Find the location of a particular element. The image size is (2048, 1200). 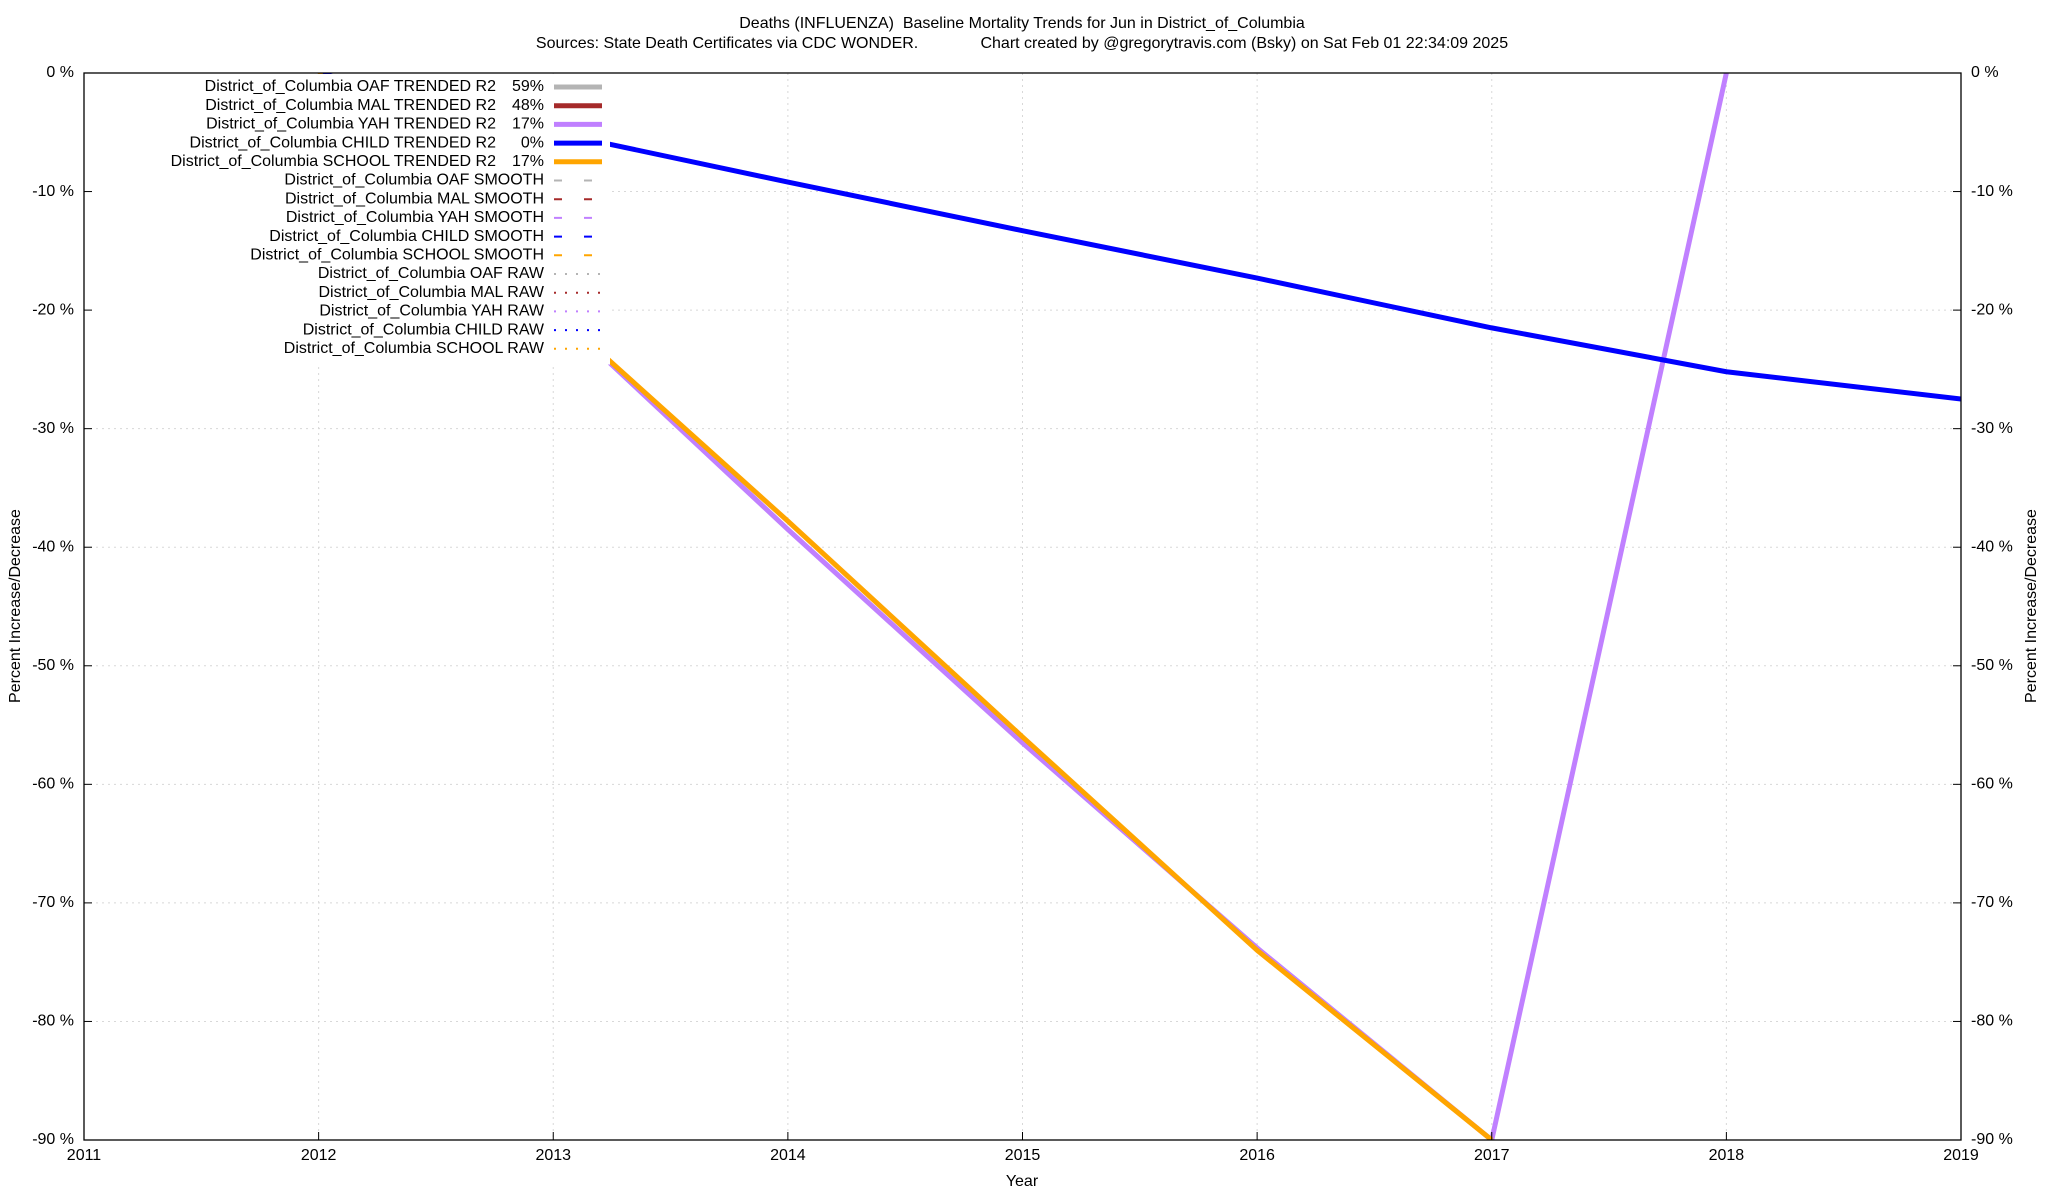

legend-r2: 0% is located at coordinates (532, 142).